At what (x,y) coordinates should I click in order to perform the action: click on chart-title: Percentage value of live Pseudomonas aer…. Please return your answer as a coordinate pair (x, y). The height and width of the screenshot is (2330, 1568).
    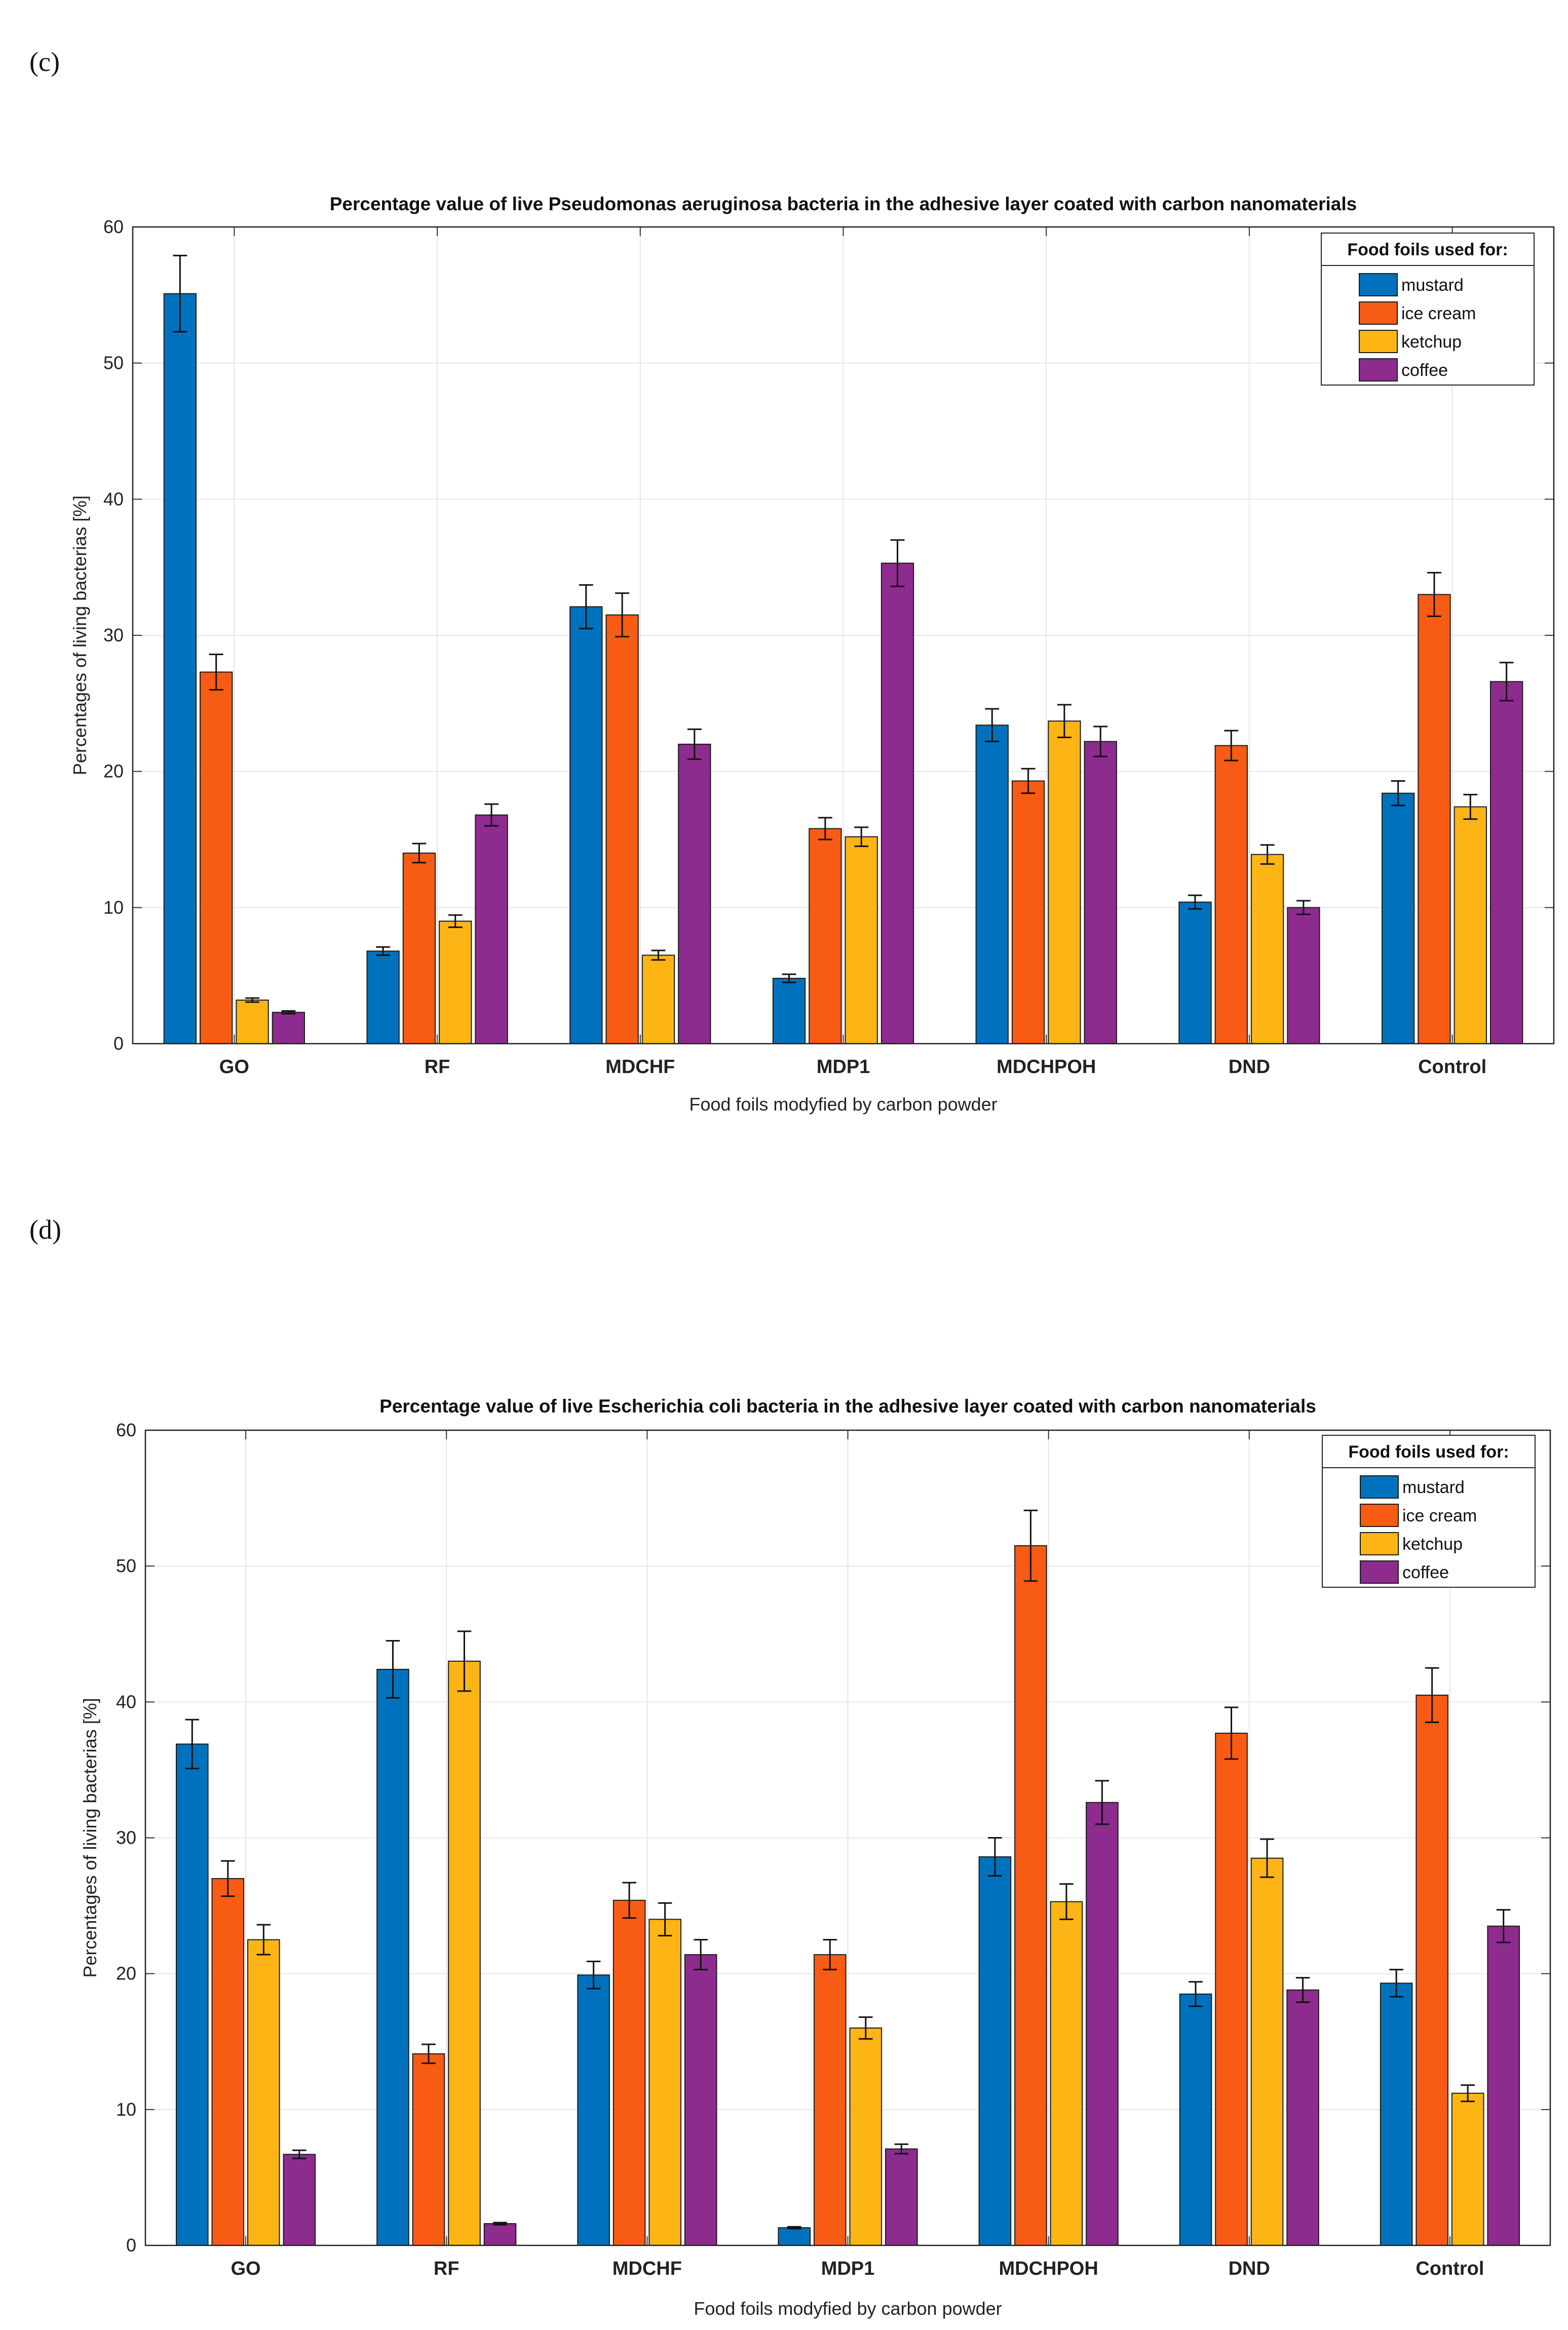
    Looking at the image, I should click on (843, 204).